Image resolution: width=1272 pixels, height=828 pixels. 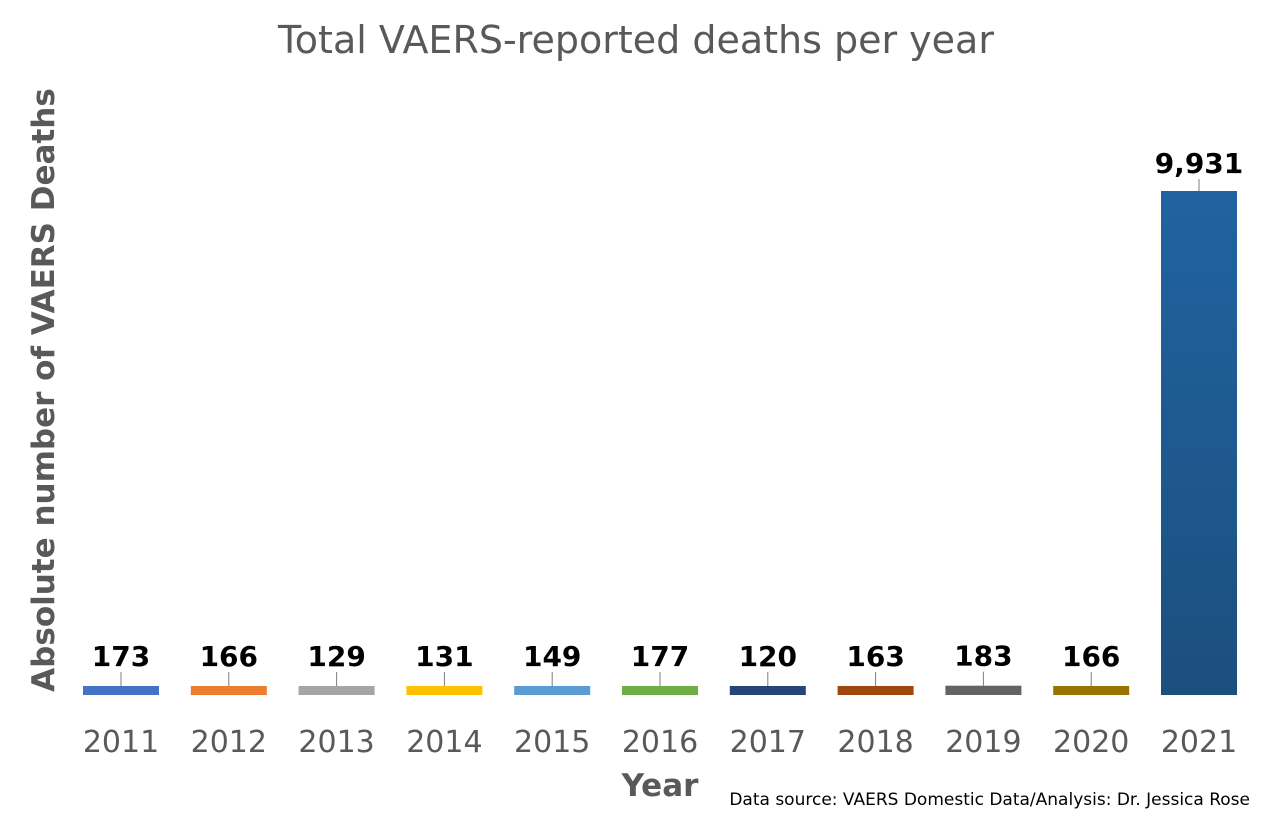 What do you see at coordinates (767, 690) in the screenshot?
I see `bar-2017` at bounding box center [767, 690].